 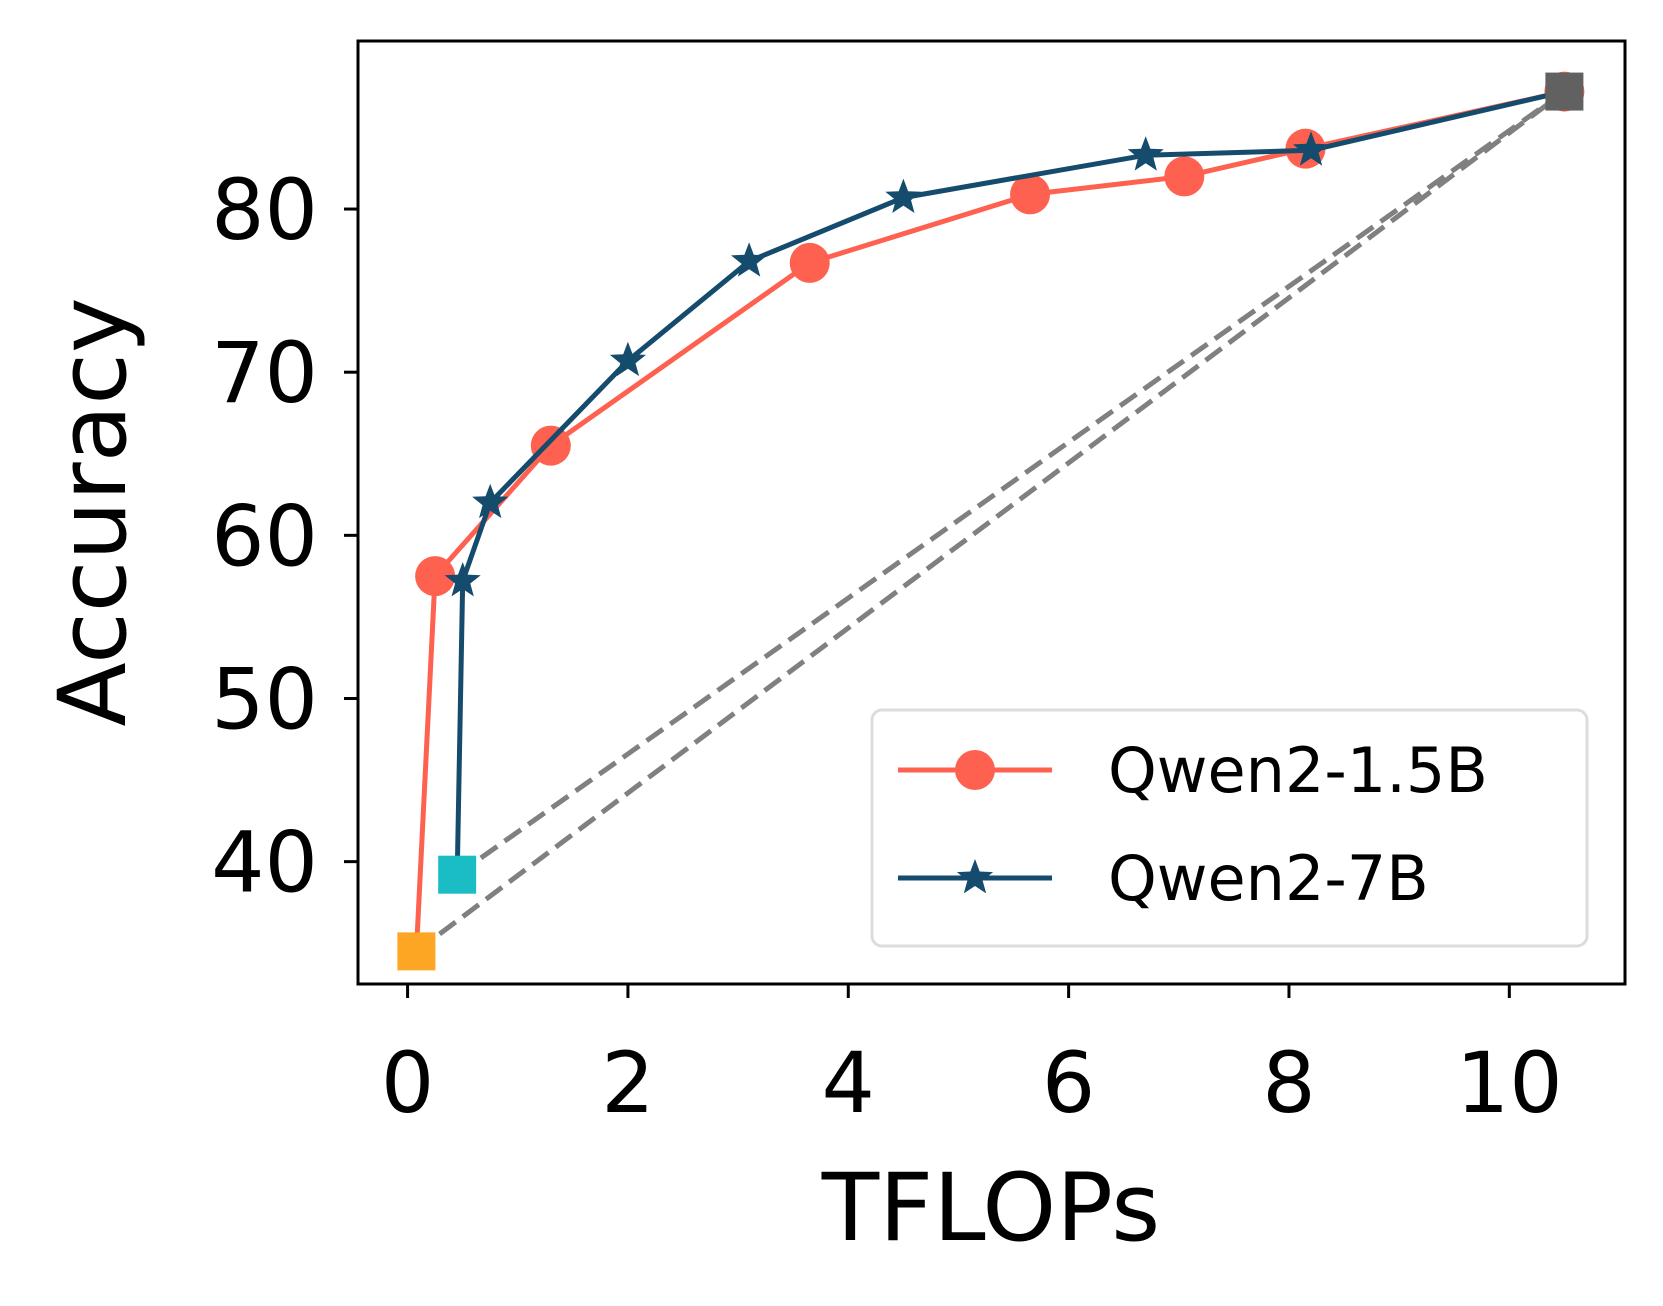 I want to click on y-tick-label: 40, so click(x=264, y=863).